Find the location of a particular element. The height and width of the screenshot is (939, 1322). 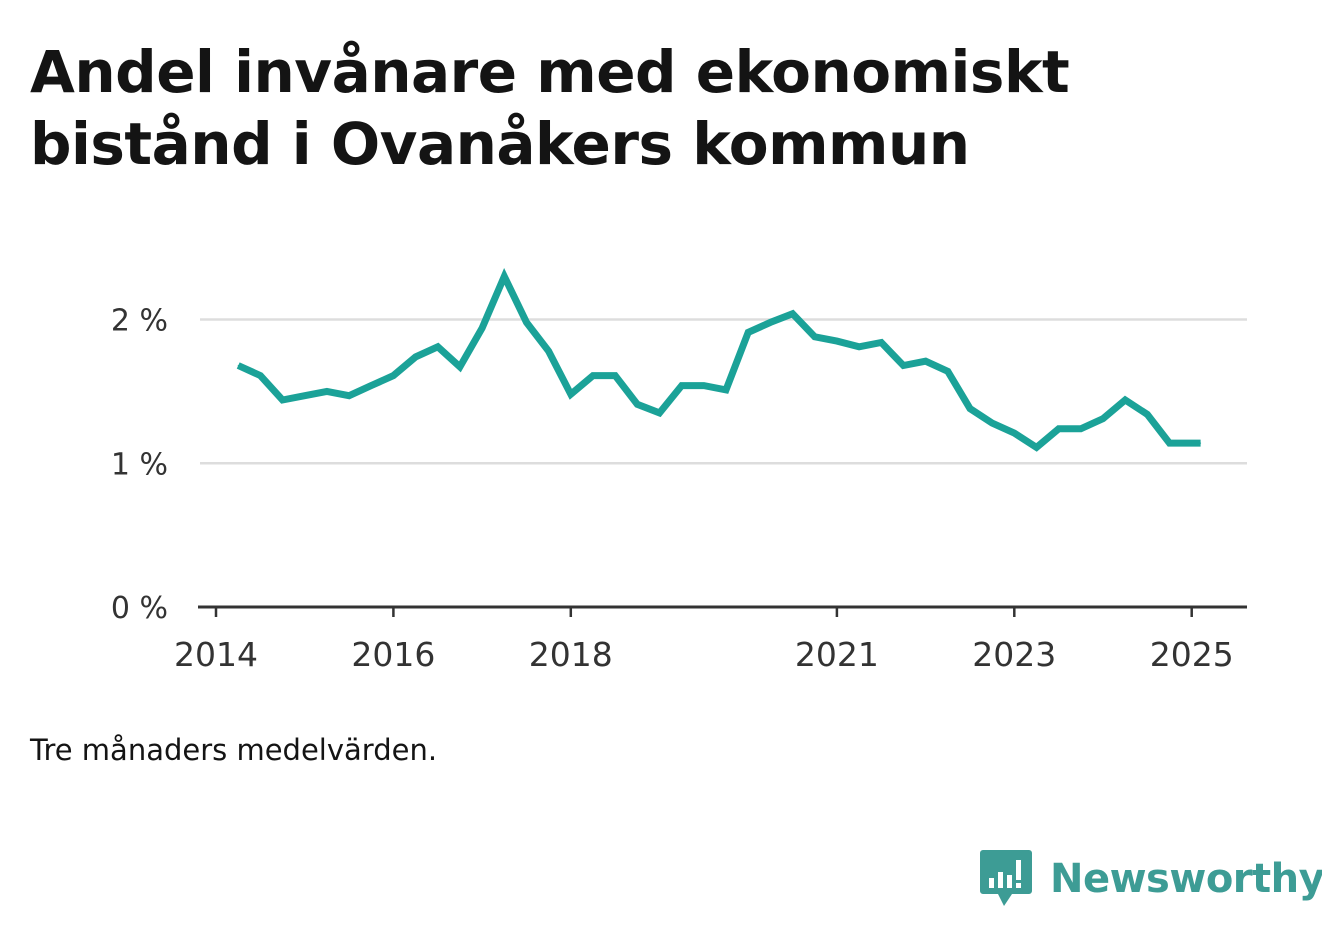

y-tick-label: 0 % is located at coordinates (139, 608).